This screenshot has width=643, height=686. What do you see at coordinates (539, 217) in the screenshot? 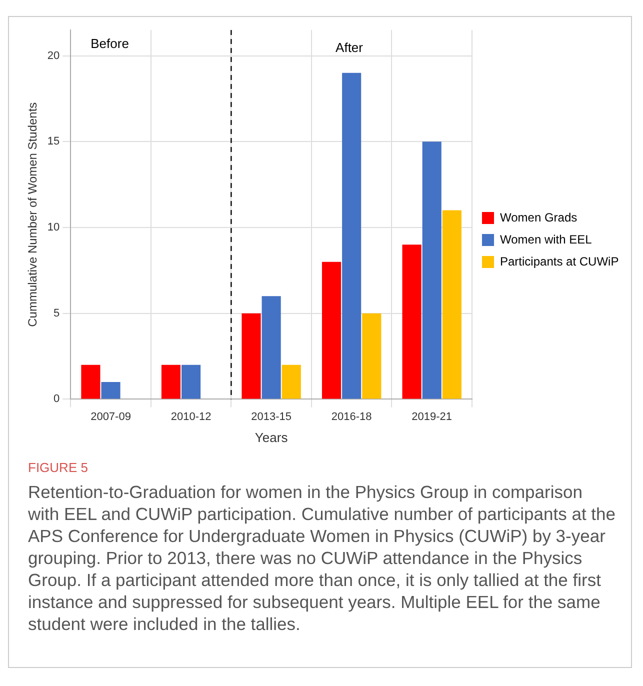
I see `legend-label: Women Grads` at bounding box center [539, 217].